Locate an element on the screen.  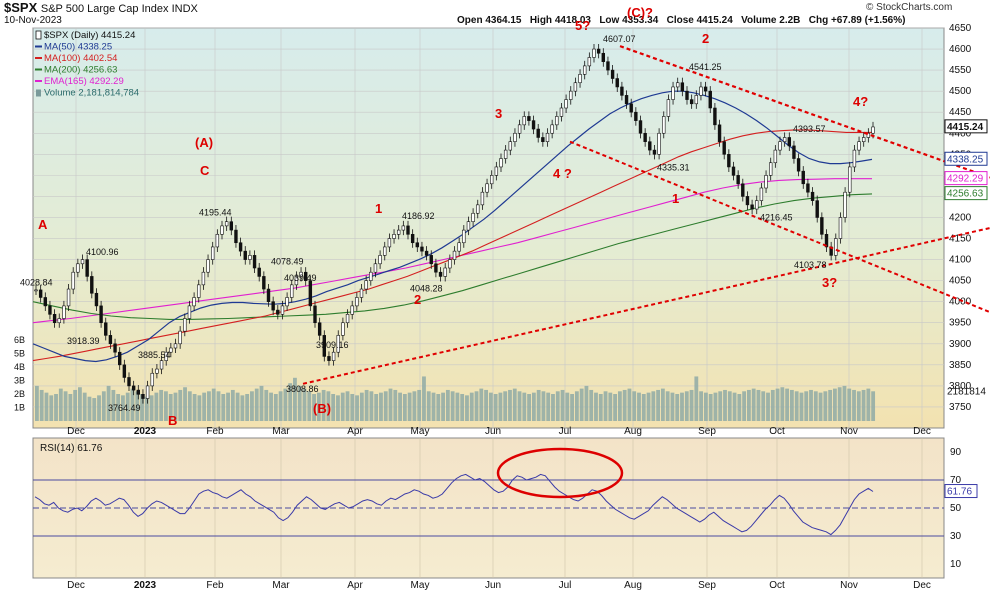
price-data-label: 4186.92 is located at coordinates (418, 216).